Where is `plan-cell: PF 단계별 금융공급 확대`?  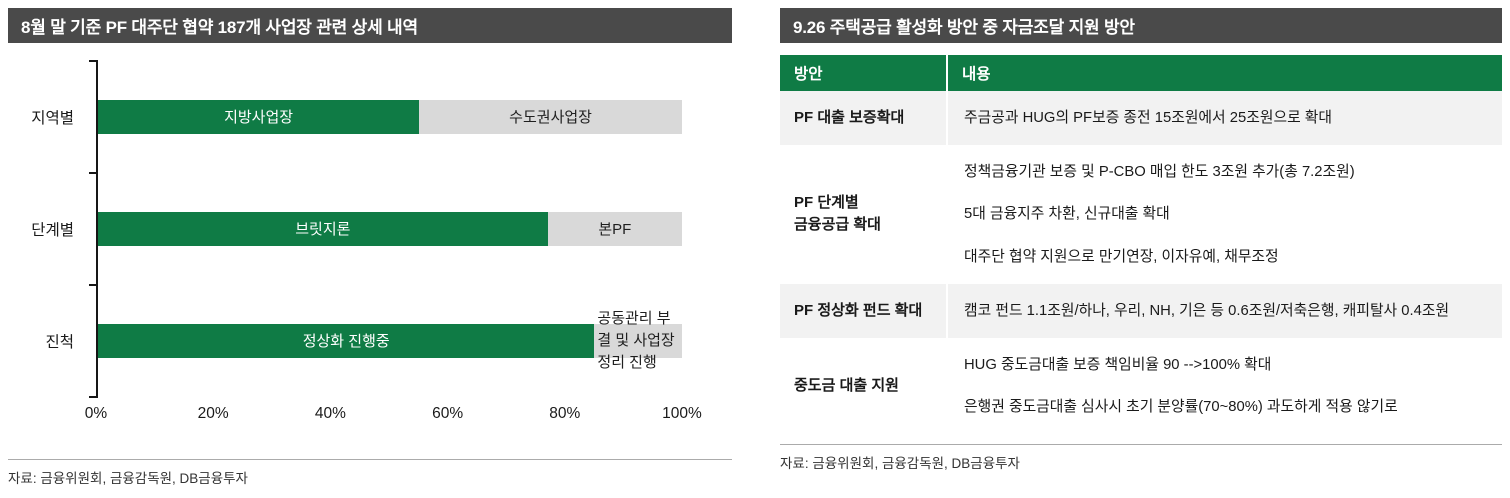 plan-cell: PF 단계별 금융공급 확대 is located at coordinates (864, 214).